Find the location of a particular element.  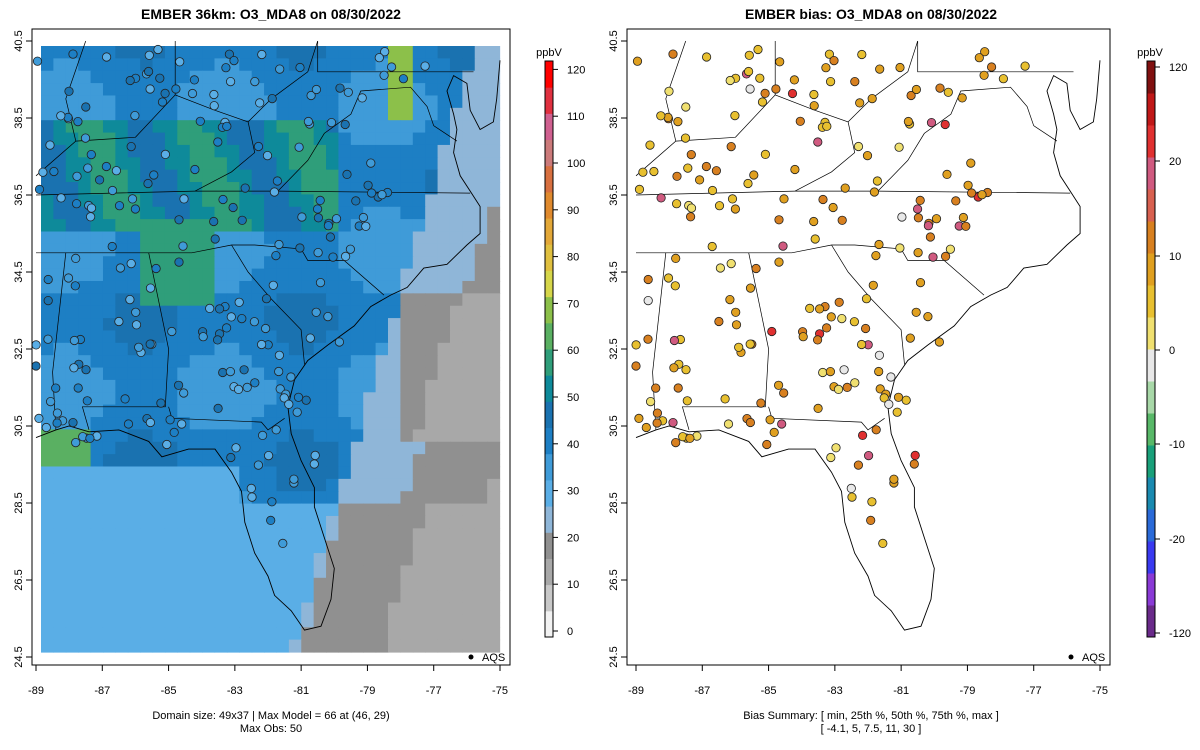

colorbar-tick-label: 0 is located at coordinates (1172, 351).